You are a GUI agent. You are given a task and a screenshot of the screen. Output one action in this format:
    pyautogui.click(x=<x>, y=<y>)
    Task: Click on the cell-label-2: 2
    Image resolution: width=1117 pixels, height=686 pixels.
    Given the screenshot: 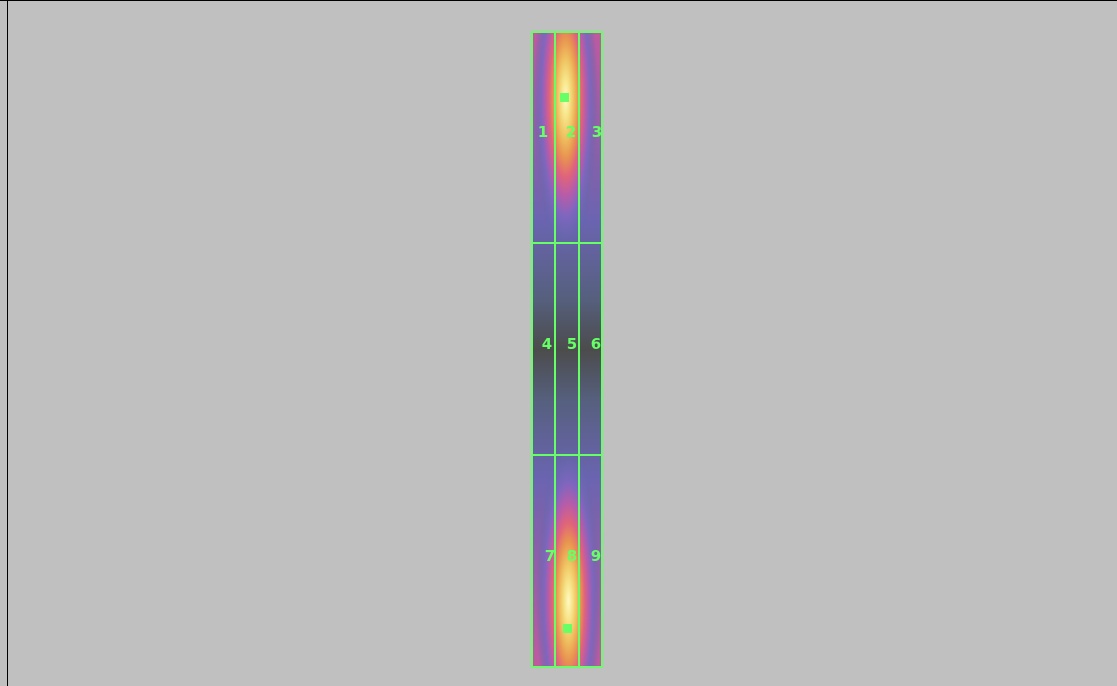 What is the action you would take?
    pyautogui.click(x=571, y=132)
    